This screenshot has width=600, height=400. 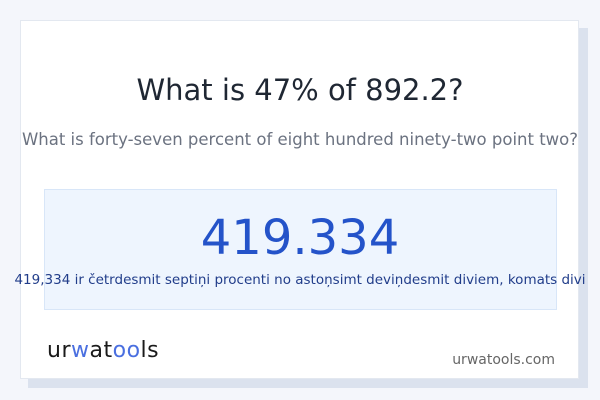 I want to click on logo-part: ur, so click(x=59, y=350).